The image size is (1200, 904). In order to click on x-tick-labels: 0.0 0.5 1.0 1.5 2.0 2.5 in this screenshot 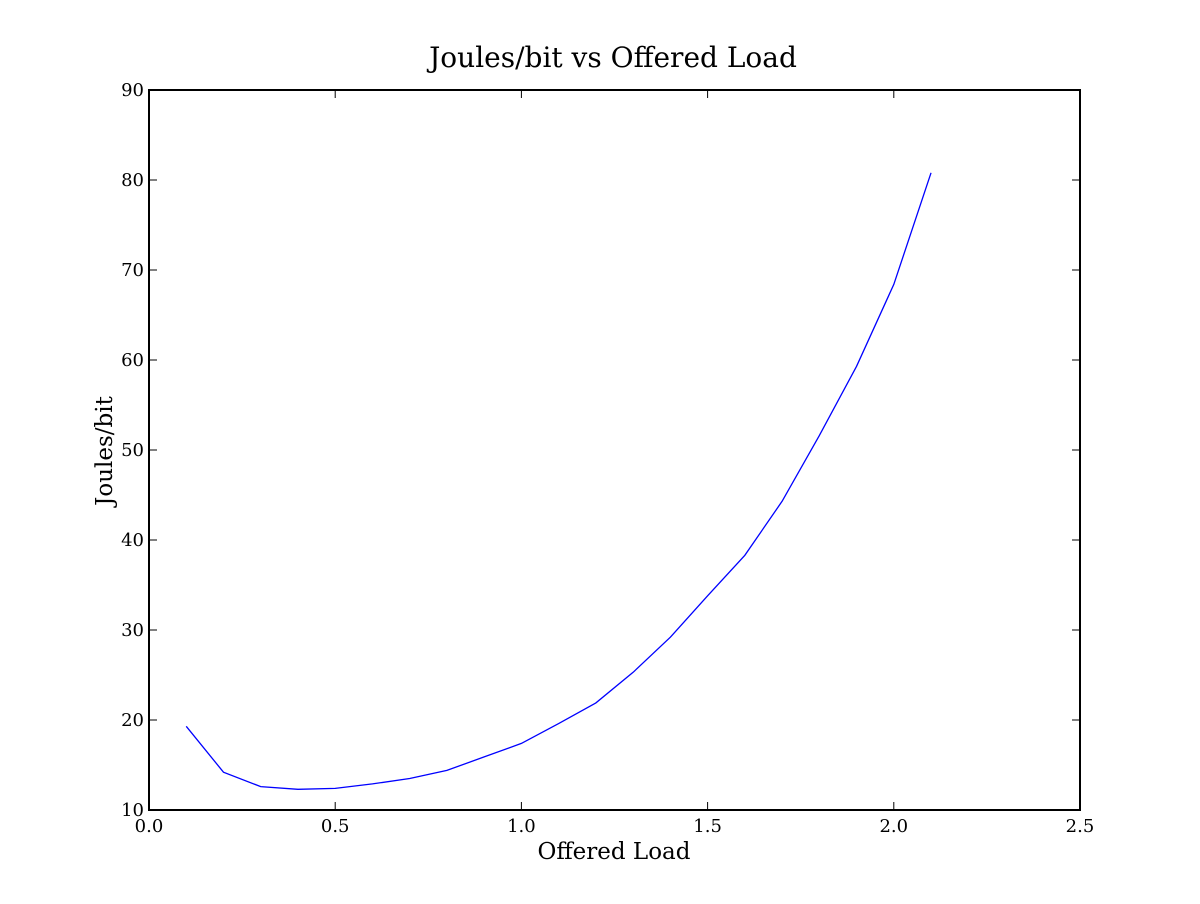, I will do `click(615, 826)`.